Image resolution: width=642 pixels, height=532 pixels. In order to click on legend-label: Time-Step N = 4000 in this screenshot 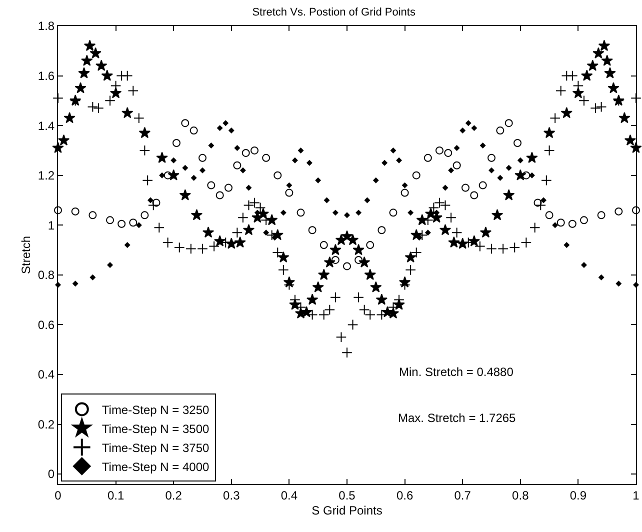, I will do `click(156, 467)`.